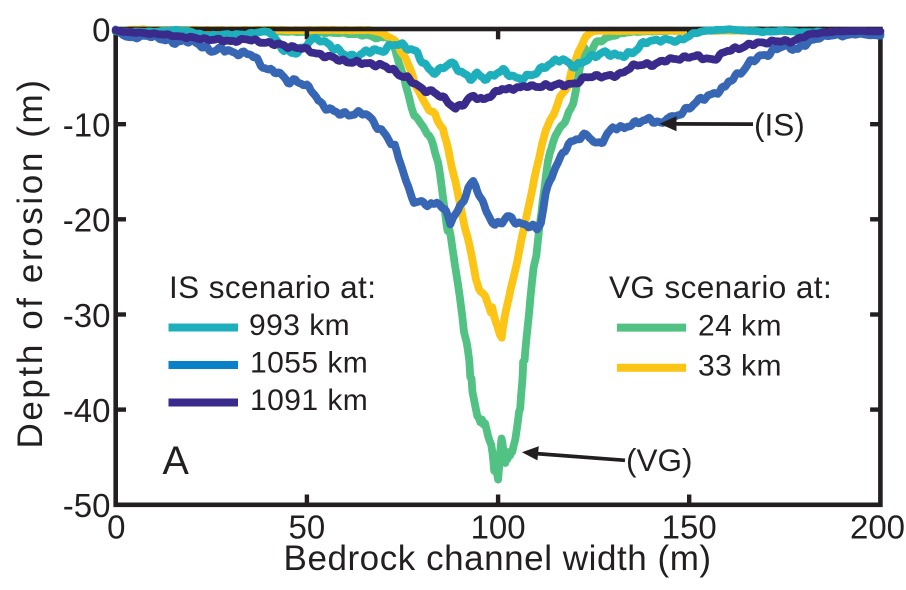 The width and height of the screenshot is (906, 590). I want to click on svg-text: -10, so click(87, 125).